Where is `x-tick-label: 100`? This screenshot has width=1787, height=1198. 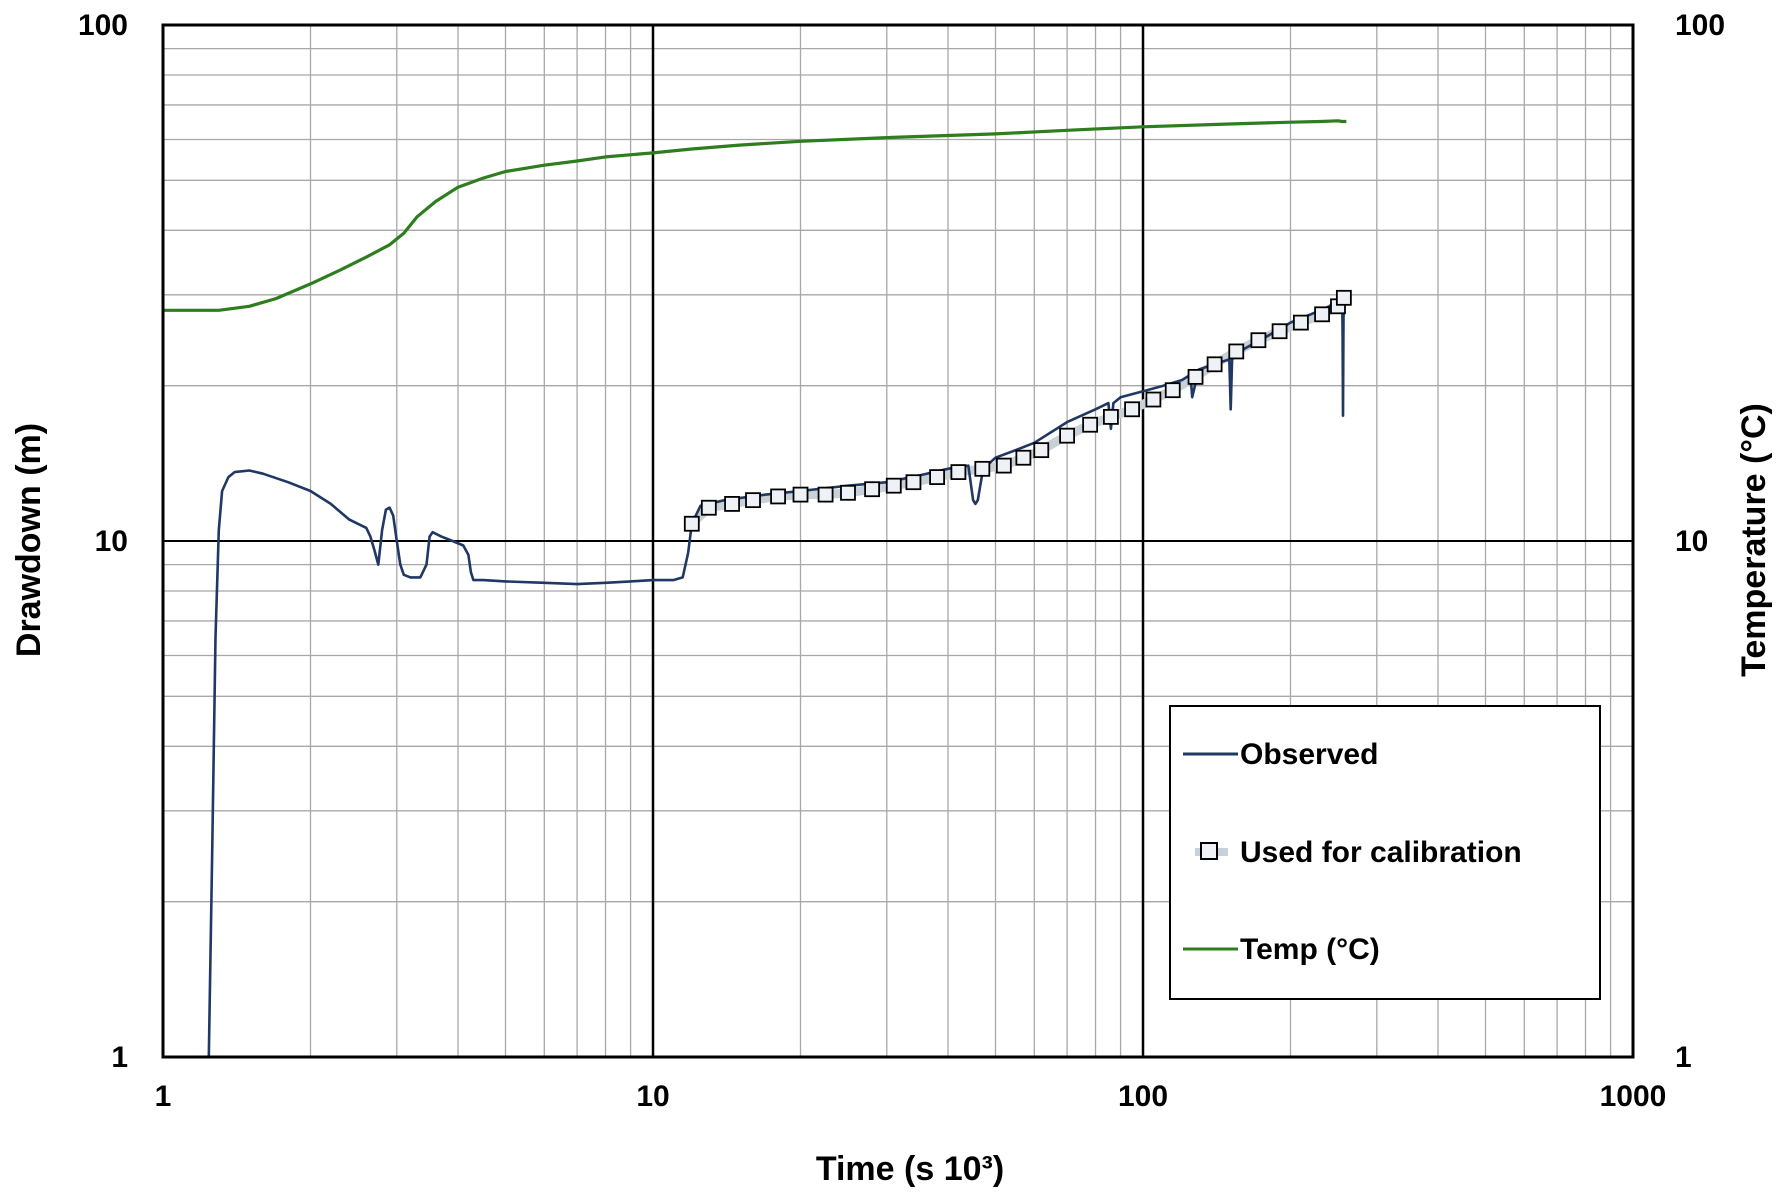
x-tick-label: 100 is located at coordinates (1143, 1096).